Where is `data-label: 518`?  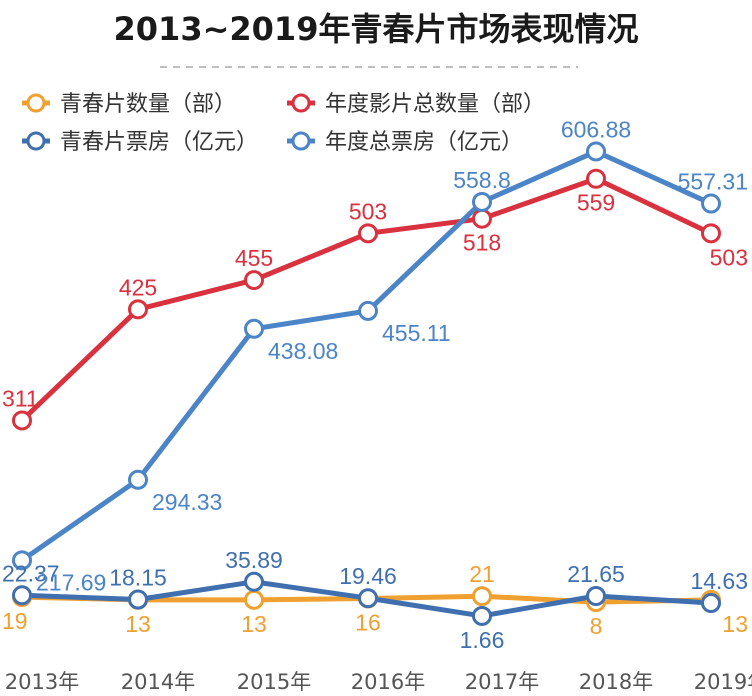 data-label: 518 is located at coordinates (482, 243).